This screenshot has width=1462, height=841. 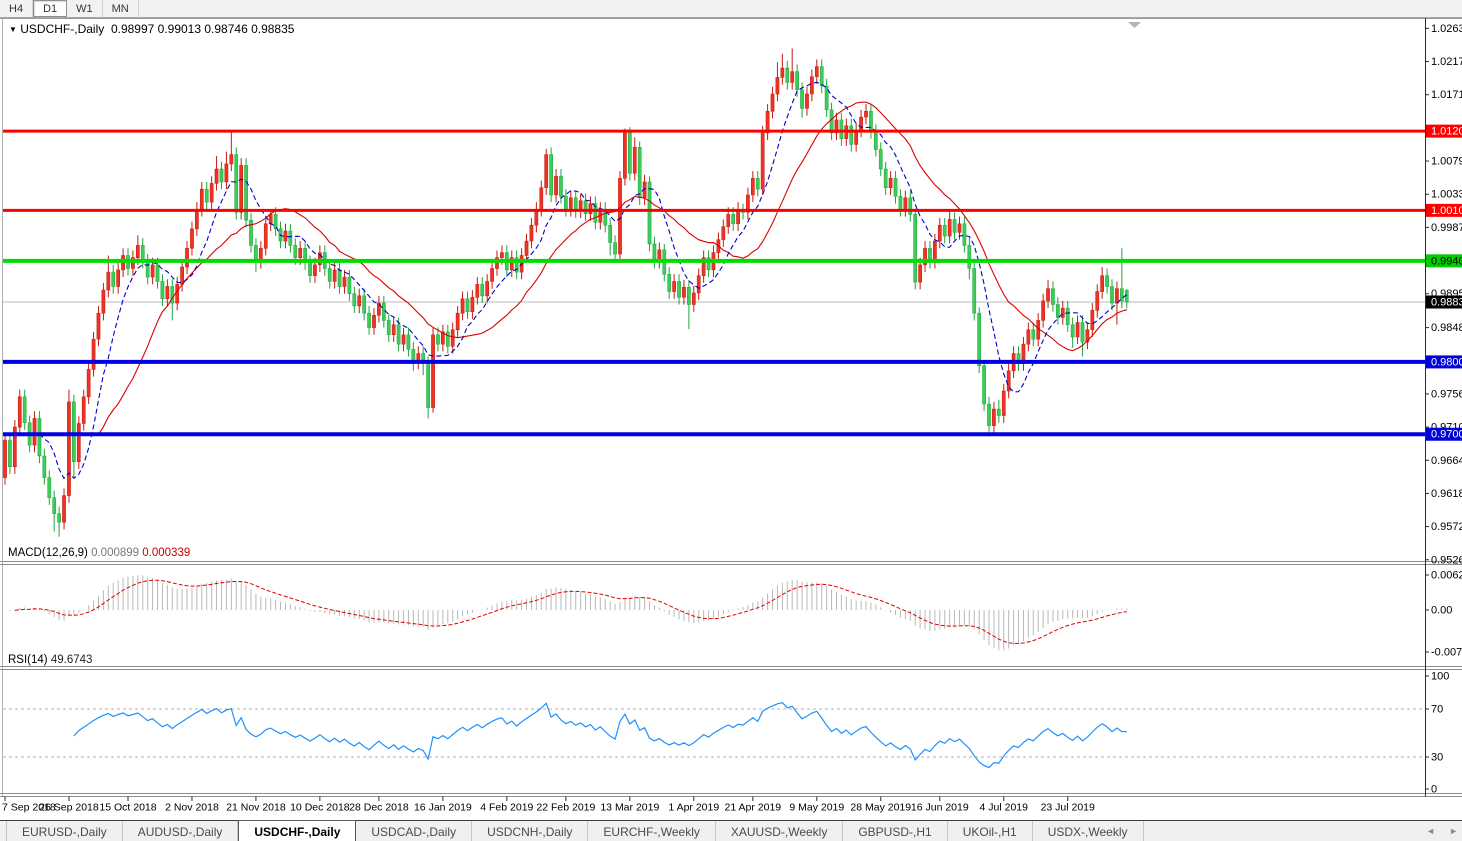 What do you see at coordinates (1446, 261) in the screenshot?
I see `price-badge-label: 0.99406` at bounding box center [1446, 261].